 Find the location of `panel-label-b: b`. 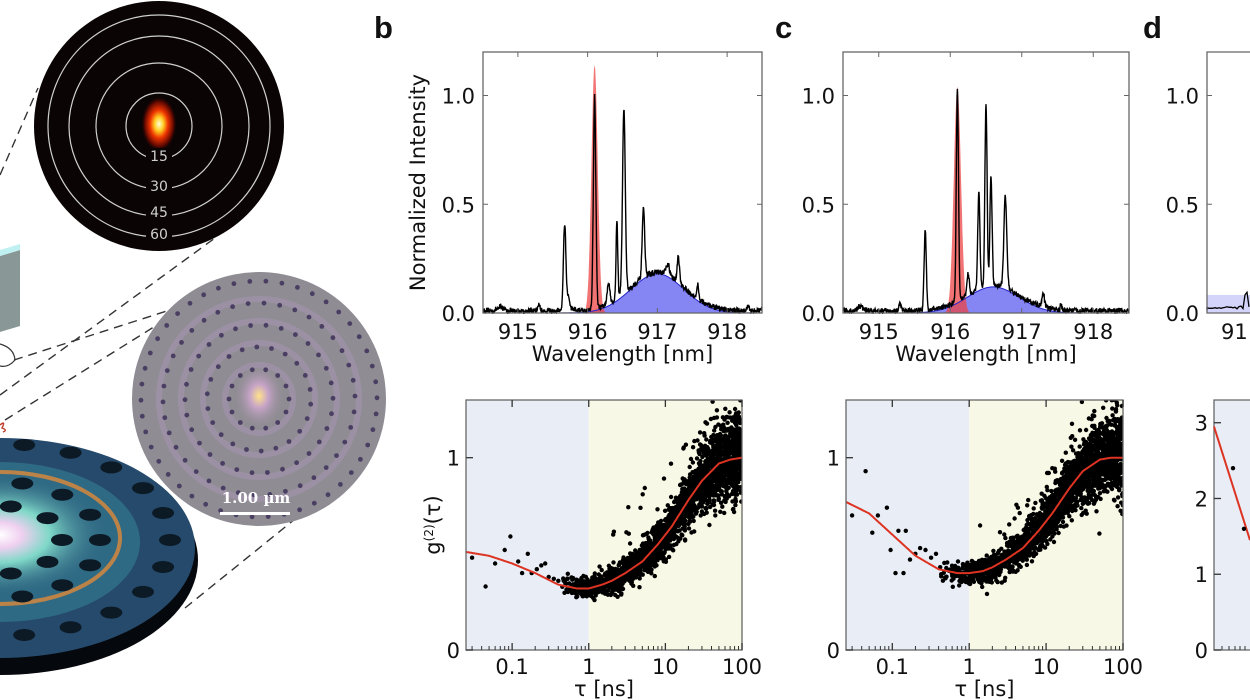

panel-label-b: b is located at coordinates (383, 27).